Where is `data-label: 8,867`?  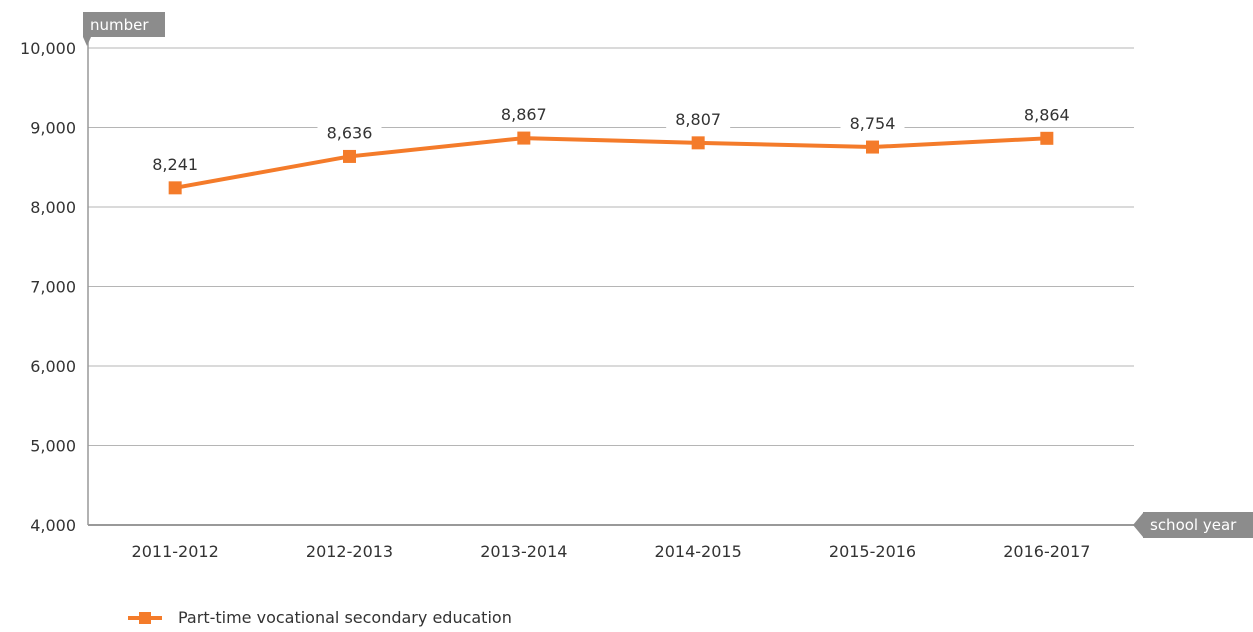
data-label: 8,867 is located at coordinates (524, 114).